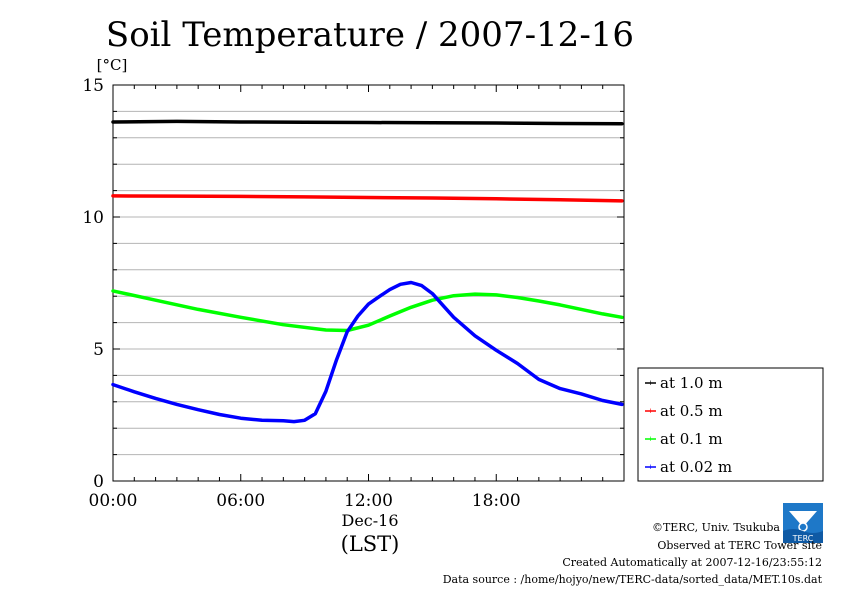 The width and height of the screenshot is (842, 595). I want to click on legend-box, so click(730, 424).